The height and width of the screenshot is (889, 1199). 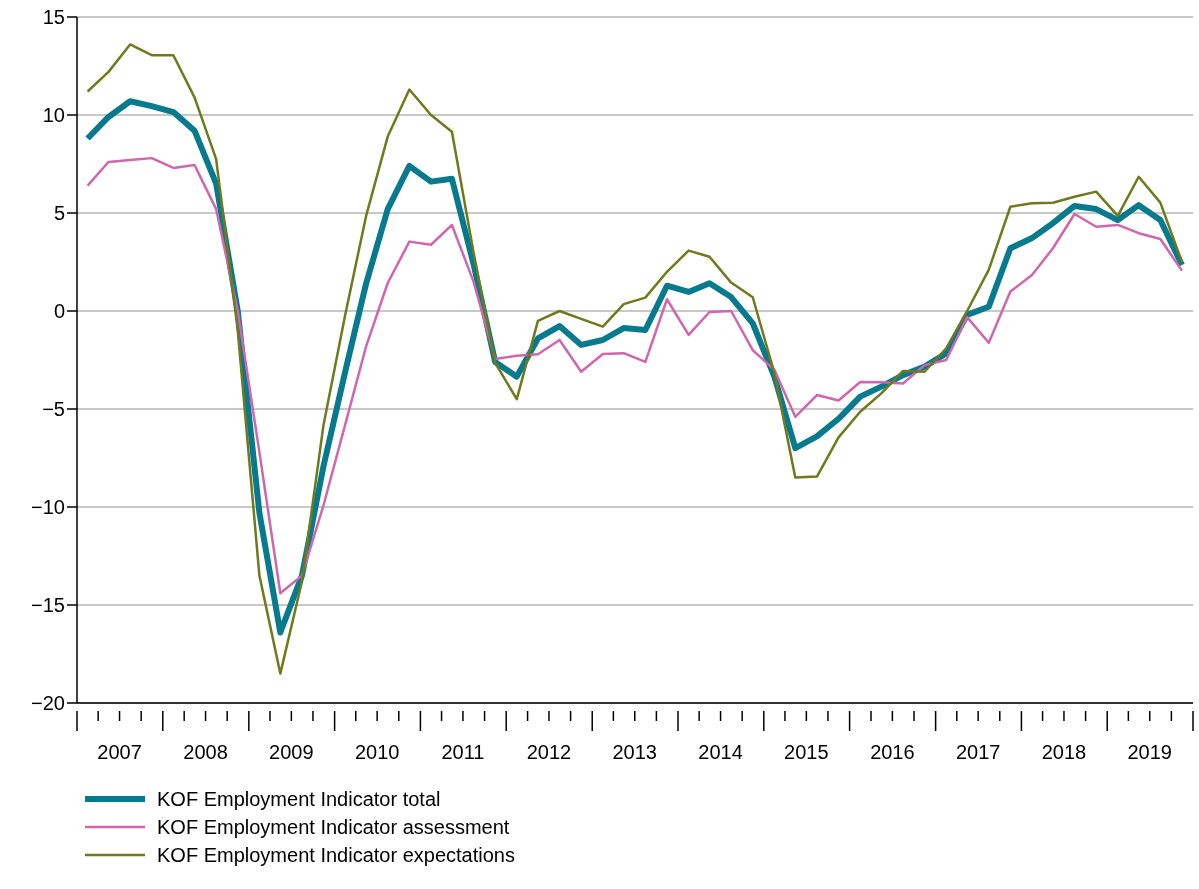 I want to click on legend-label: KOF Employment Indicator total, so click(x=299, y=799).